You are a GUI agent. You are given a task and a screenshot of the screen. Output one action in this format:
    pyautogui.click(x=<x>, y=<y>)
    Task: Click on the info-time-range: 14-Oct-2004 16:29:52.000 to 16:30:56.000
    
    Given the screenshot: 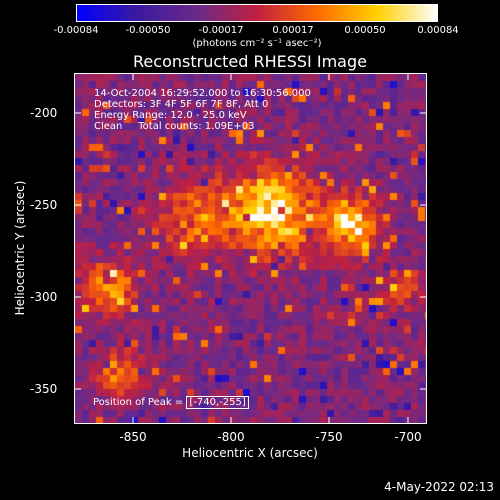 What is the action you would take?
    pyautogui.click(x=202, y=93)
    